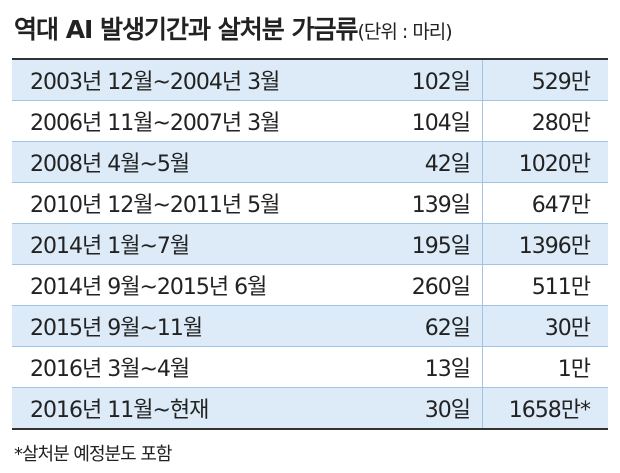 The width and height of the screenshot is (620, 473). I want to click on duration: 30일, so click(421, 408).